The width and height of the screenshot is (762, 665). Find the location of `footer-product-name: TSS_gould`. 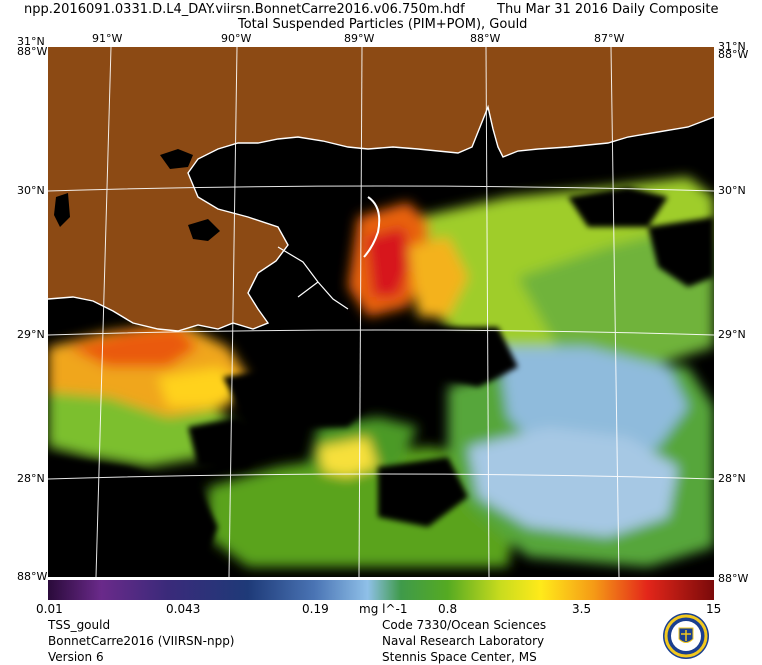

footer-product-name: TSS_gould is located at coordinates (79, 625).